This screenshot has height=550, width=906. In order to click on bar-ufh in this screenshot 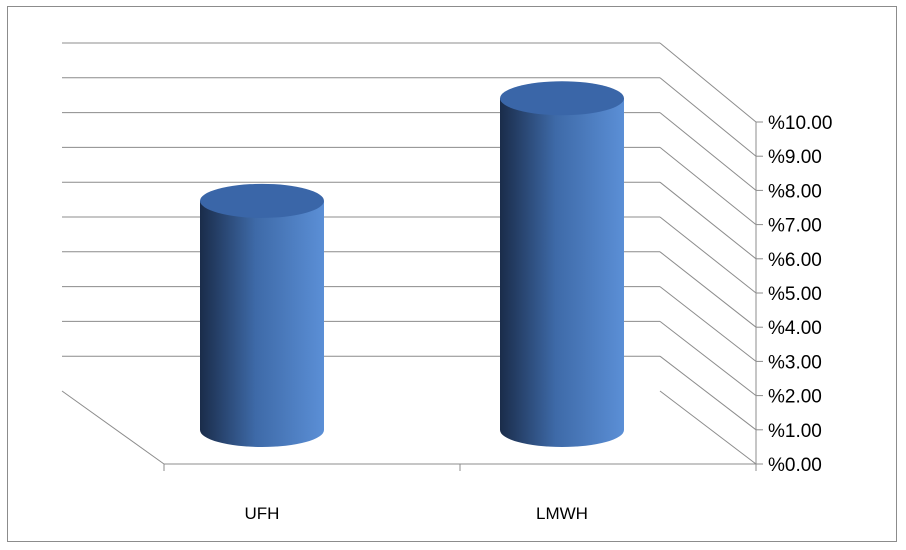, I will do `click(262, 315)`.